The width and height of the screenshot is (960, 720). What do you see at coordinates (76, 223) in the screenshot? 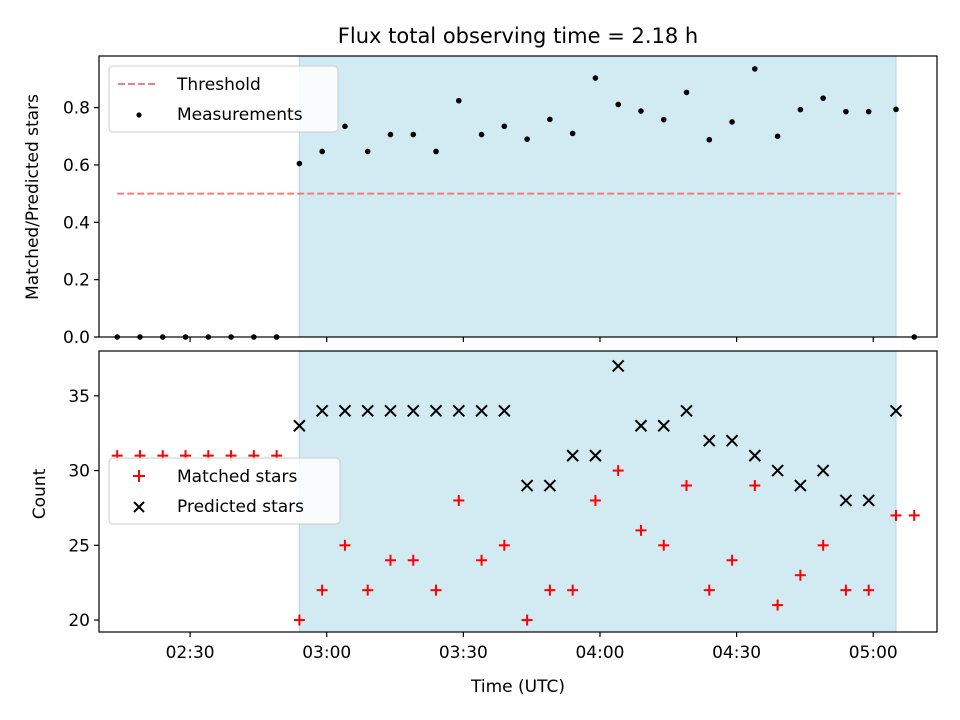
I see `top-y-tick-label: 0.4` at bounding box center [76, 223].